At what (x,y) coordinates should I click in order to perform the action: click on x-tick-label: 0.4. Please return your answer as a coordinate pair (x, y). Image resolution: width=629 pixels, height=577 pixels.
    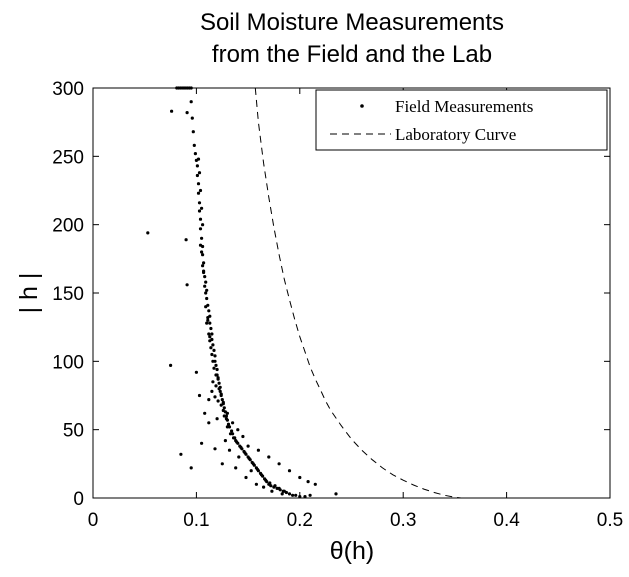
    Looking at the image, I should click on (506, 520).